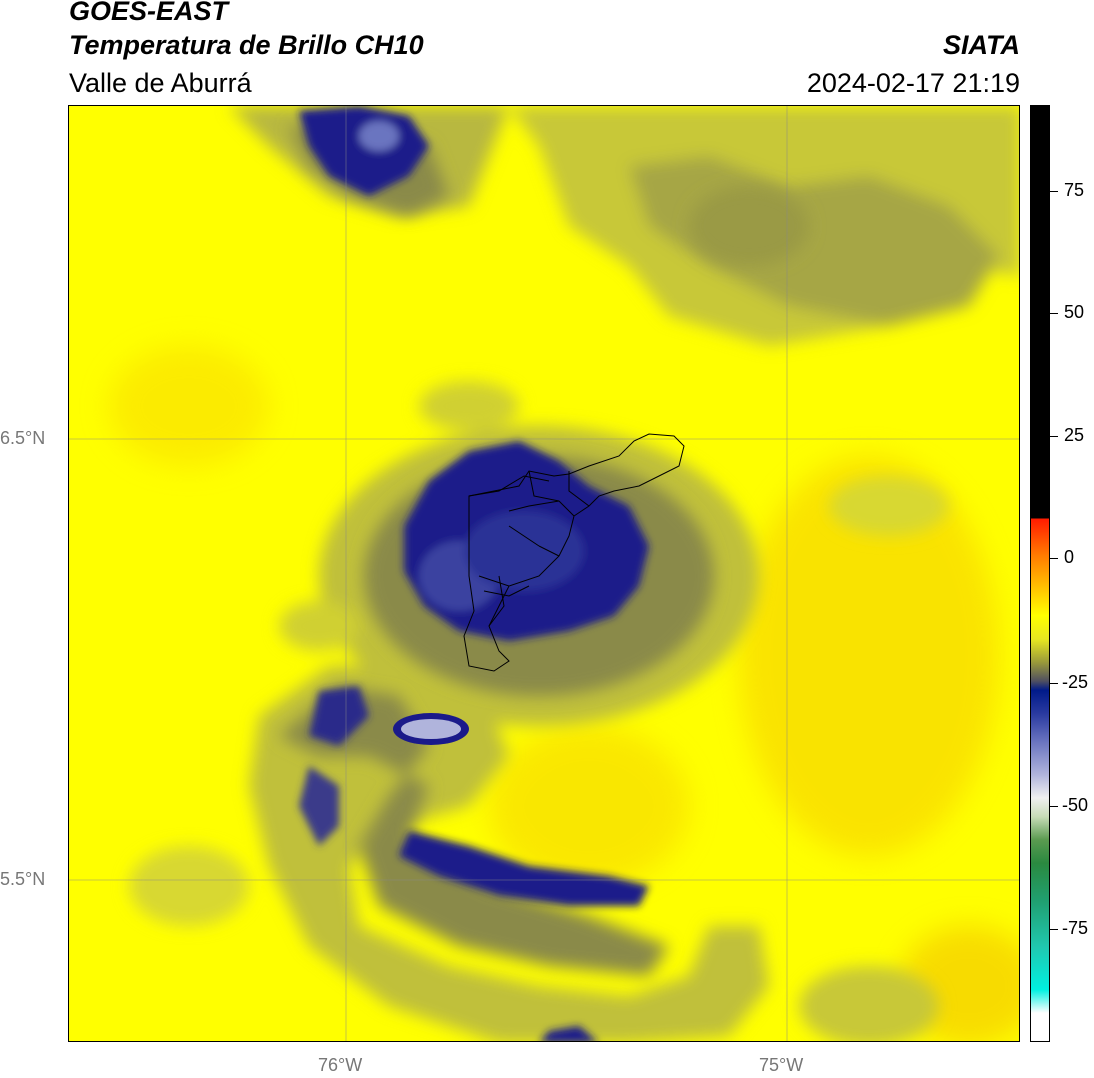  I want to click on lat-label-5-5n: 5.5°N, so click(23, 879).